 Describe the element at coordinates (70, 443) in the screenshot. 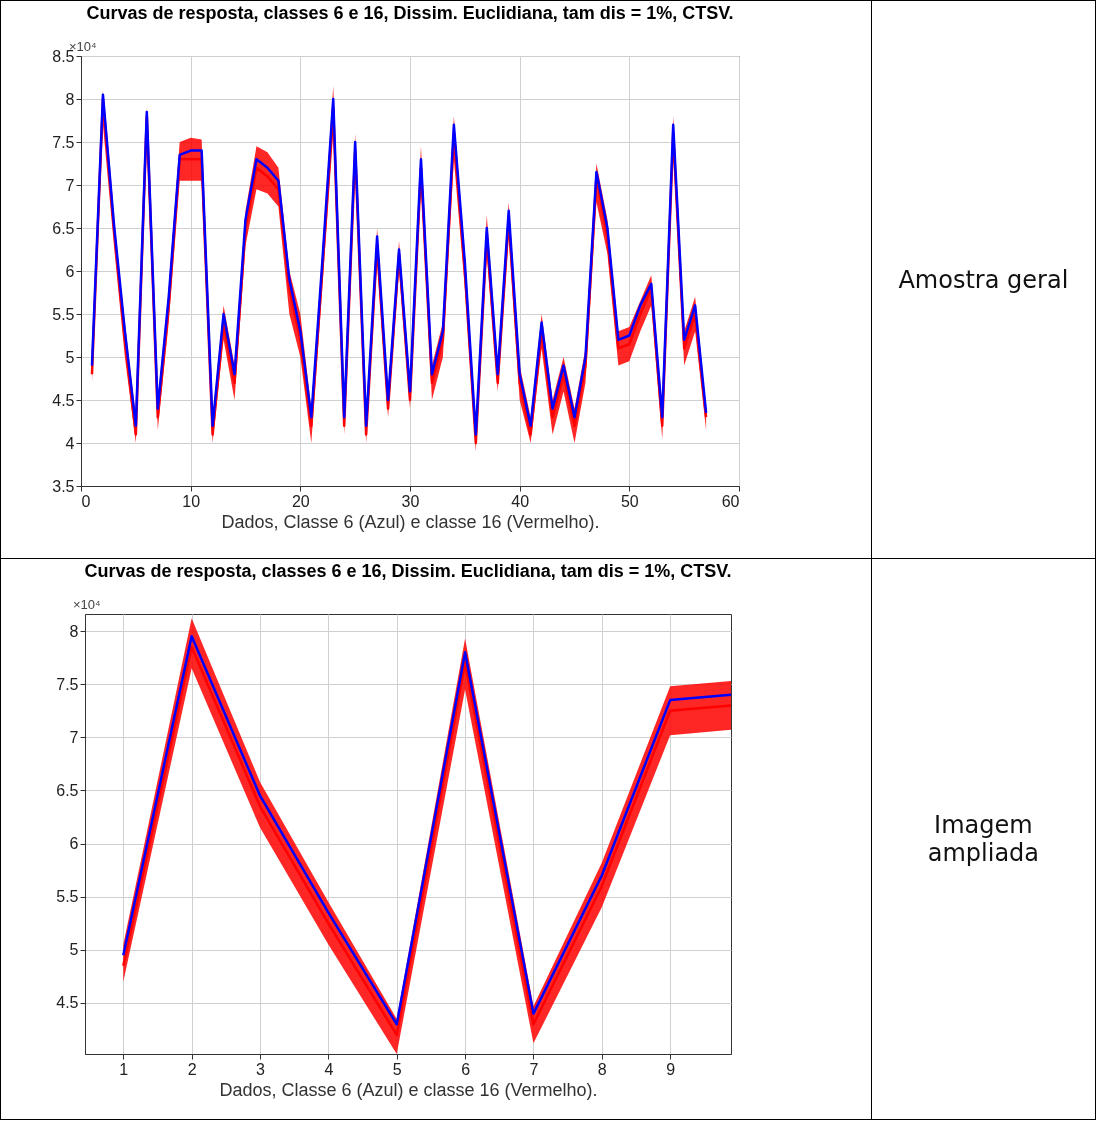

I see `y-tick-label: 4` at that location.